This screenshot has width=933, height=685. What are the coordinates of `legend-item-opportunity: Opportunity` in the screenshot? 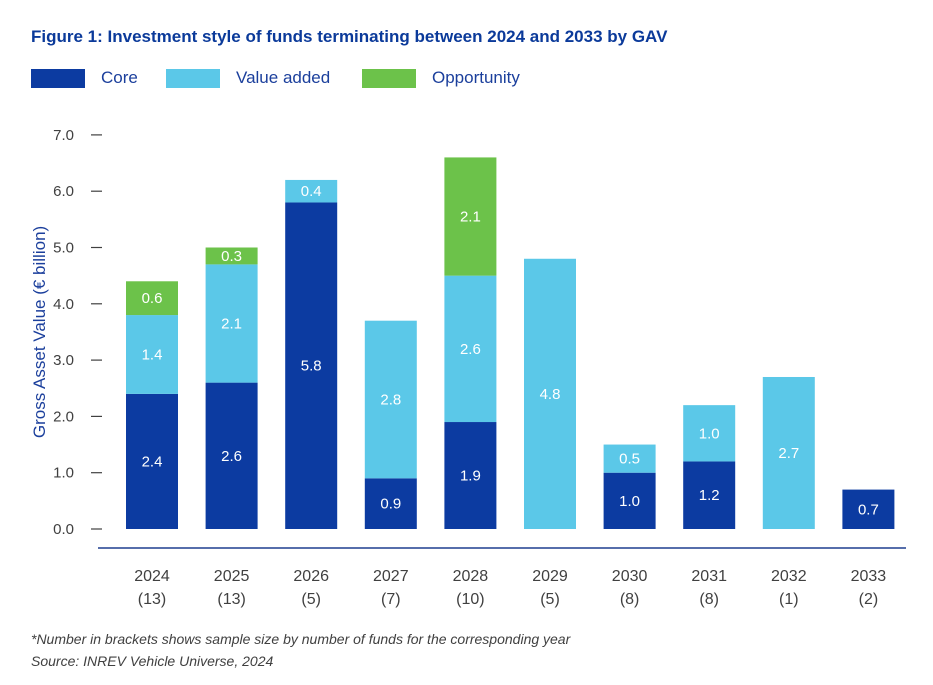 It's located at (441, 78).